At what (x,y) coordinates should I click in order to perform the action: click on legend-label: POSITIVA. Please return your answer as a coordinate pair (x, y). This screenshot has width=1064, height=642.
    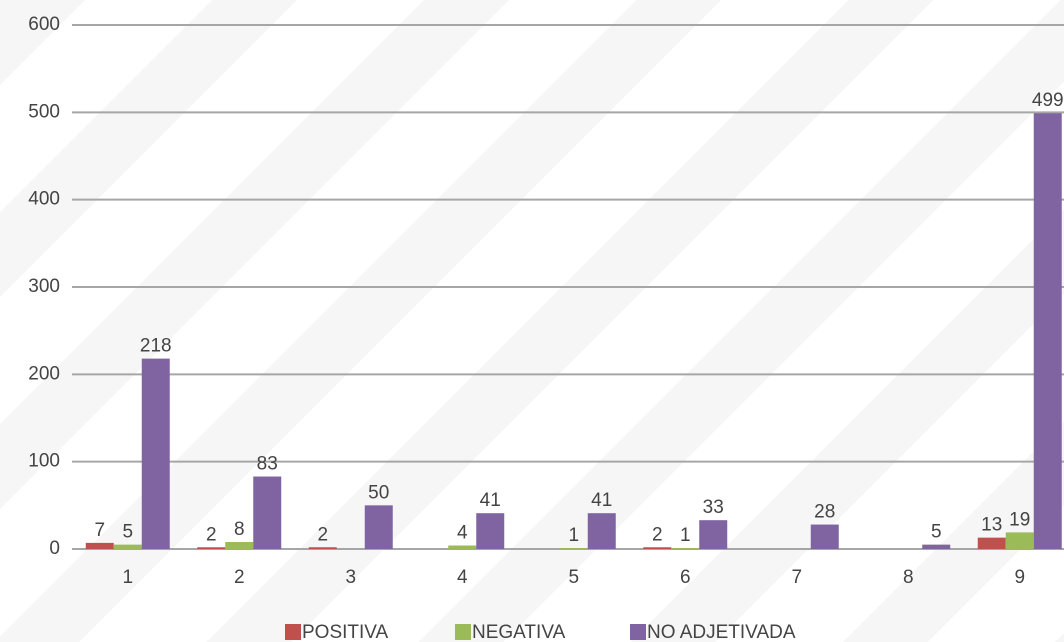
    Looking at the image, I should click on (345, 632).